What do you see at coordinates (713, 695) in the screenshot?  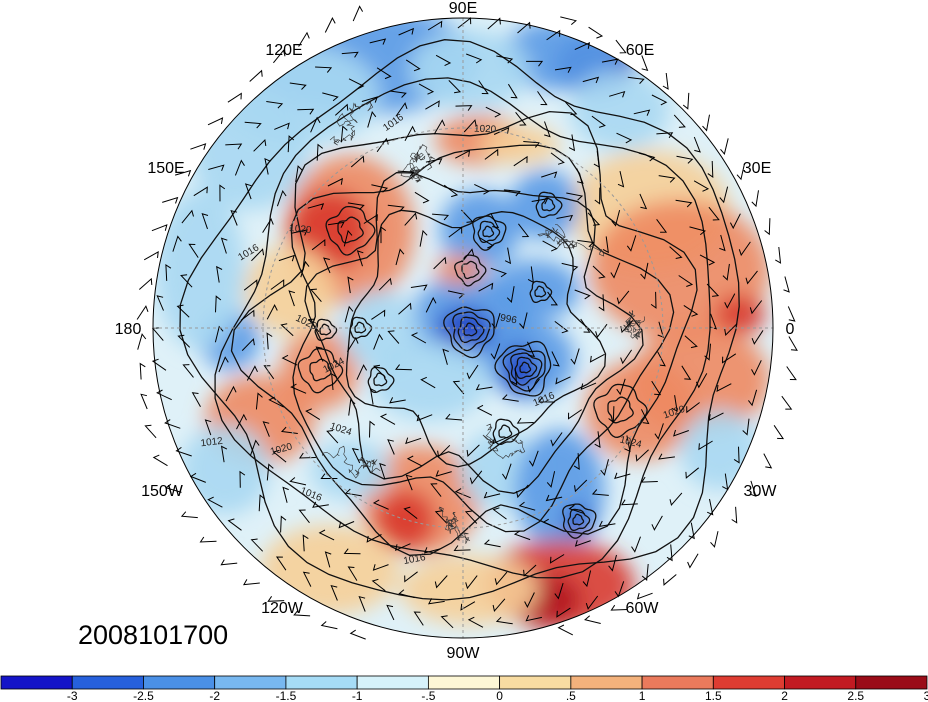 I see `colorbar-tick-label: 1.5` at bounding box center [713, 695].